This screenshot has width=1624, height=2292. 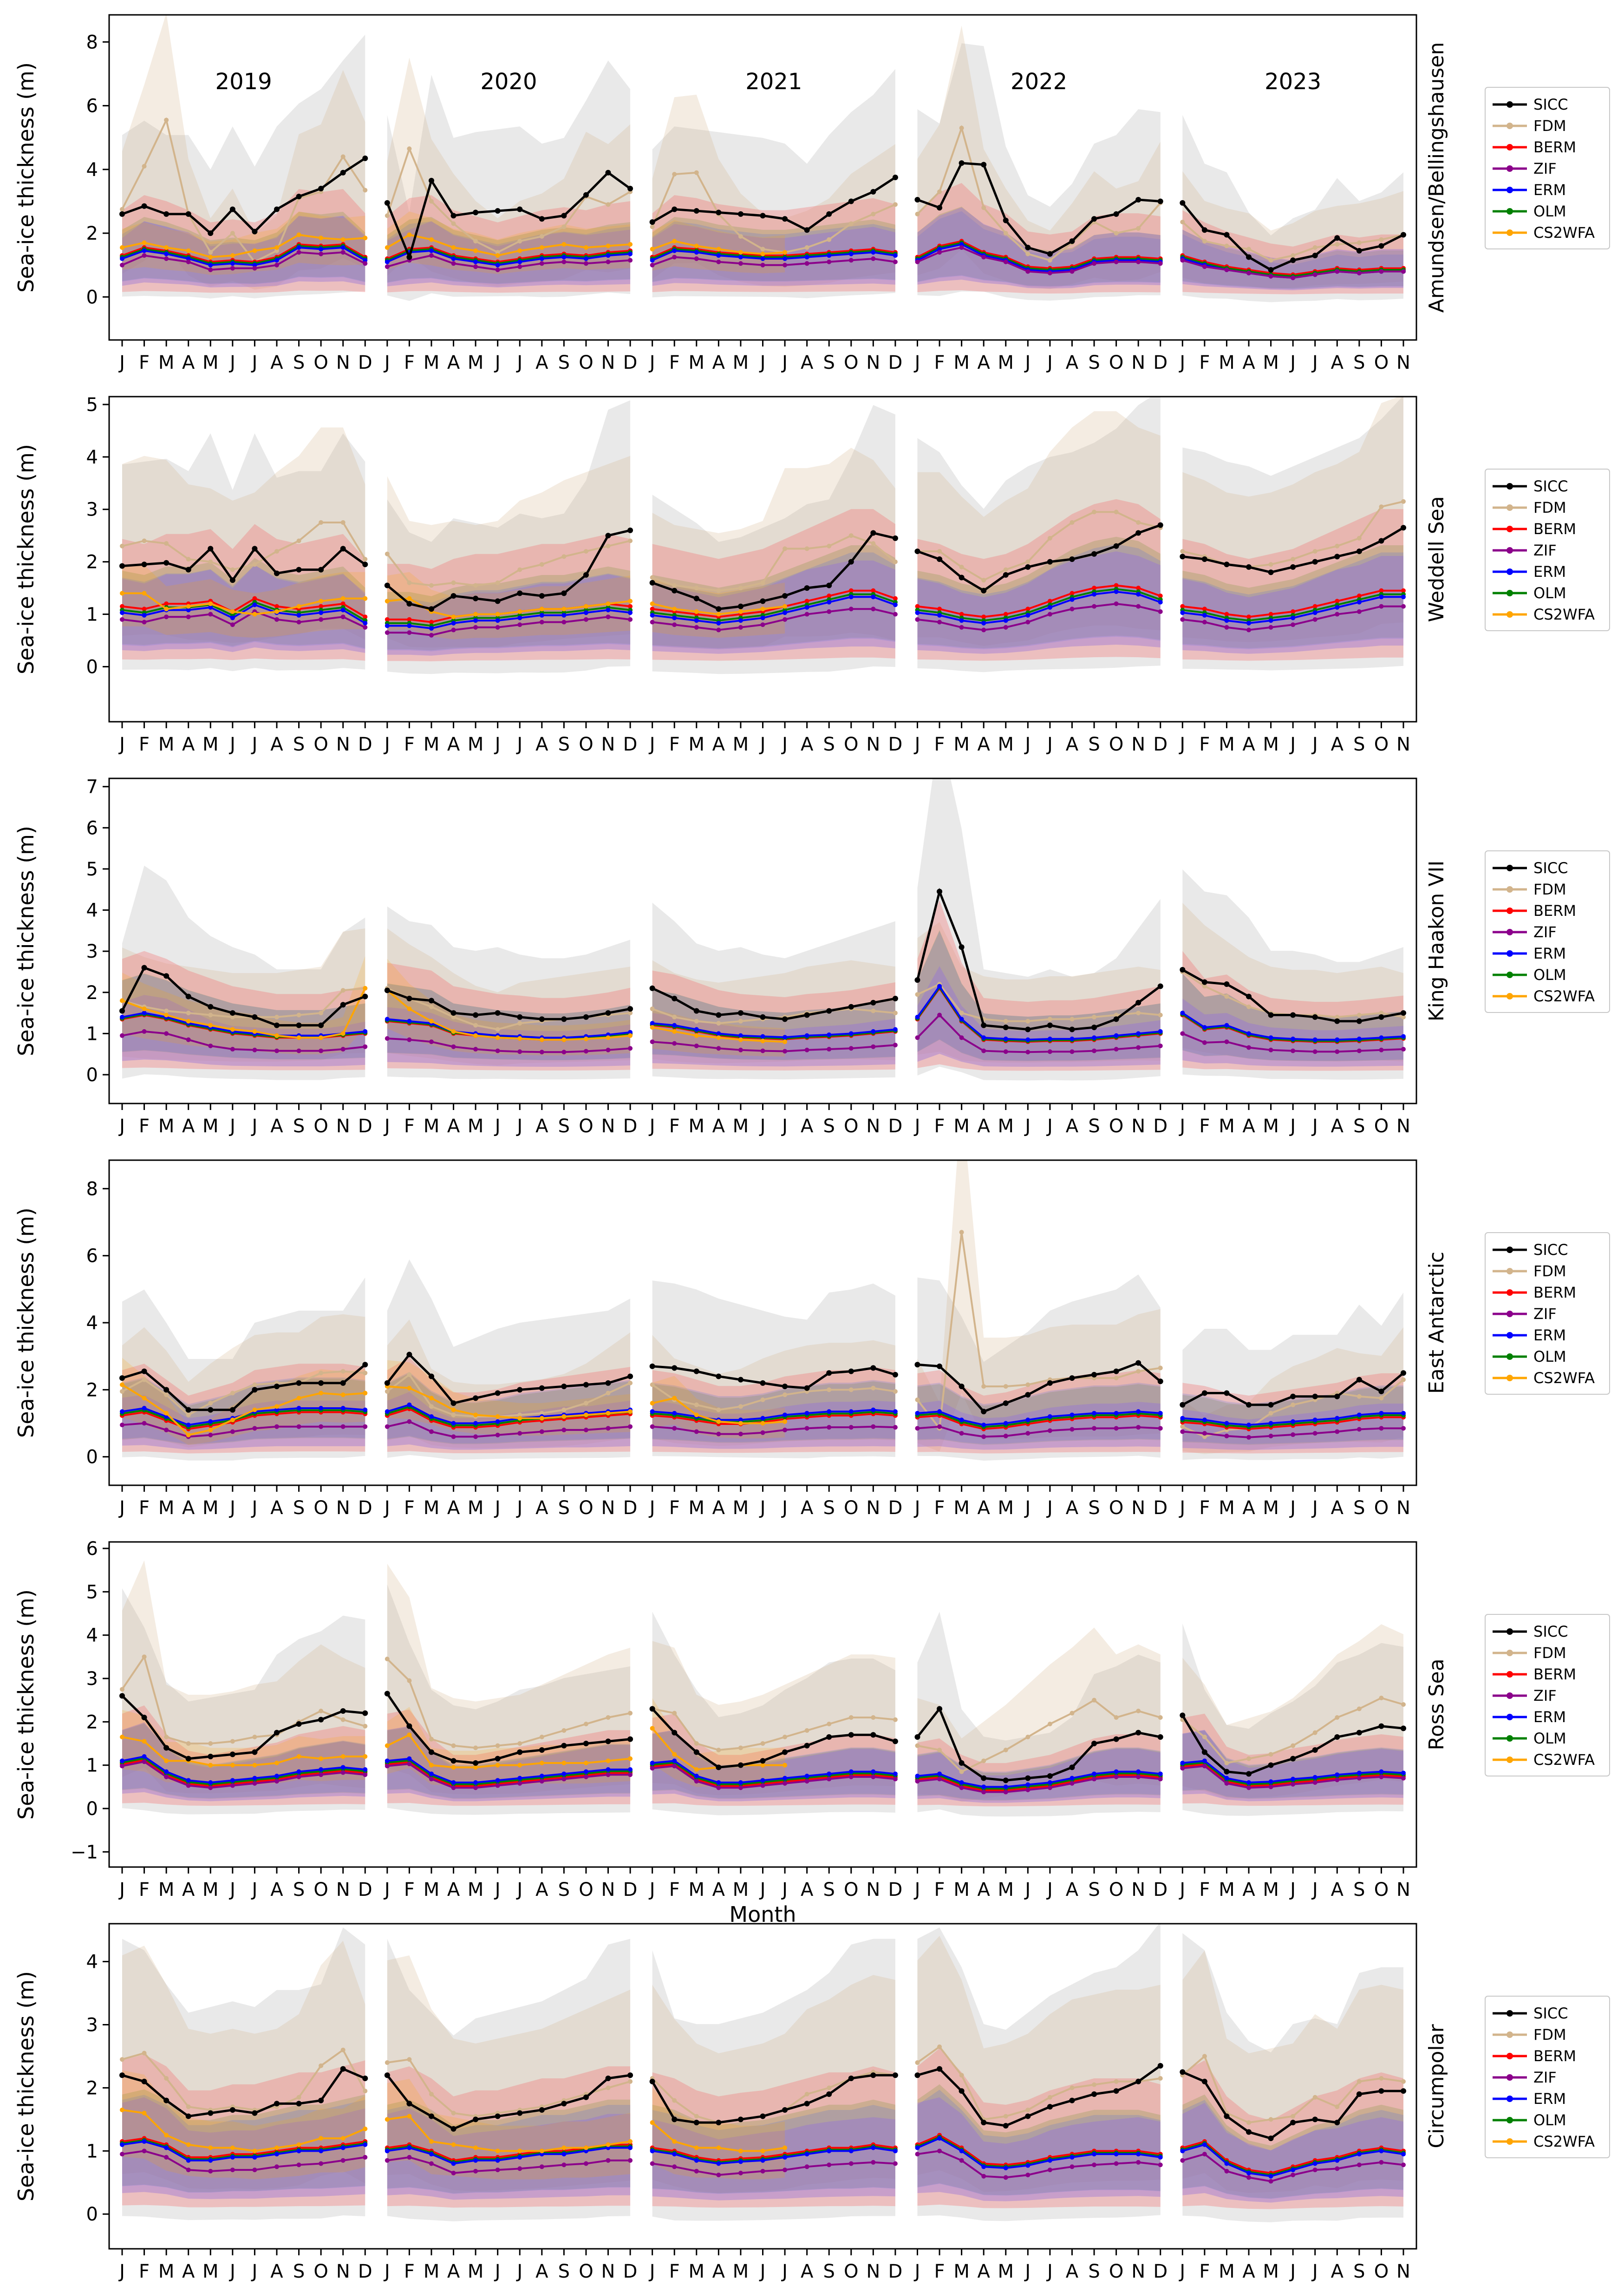 What do you see at coordinates (509, 626) in the screenshot?
I see `line-zif` at bounding box center [509, 626].